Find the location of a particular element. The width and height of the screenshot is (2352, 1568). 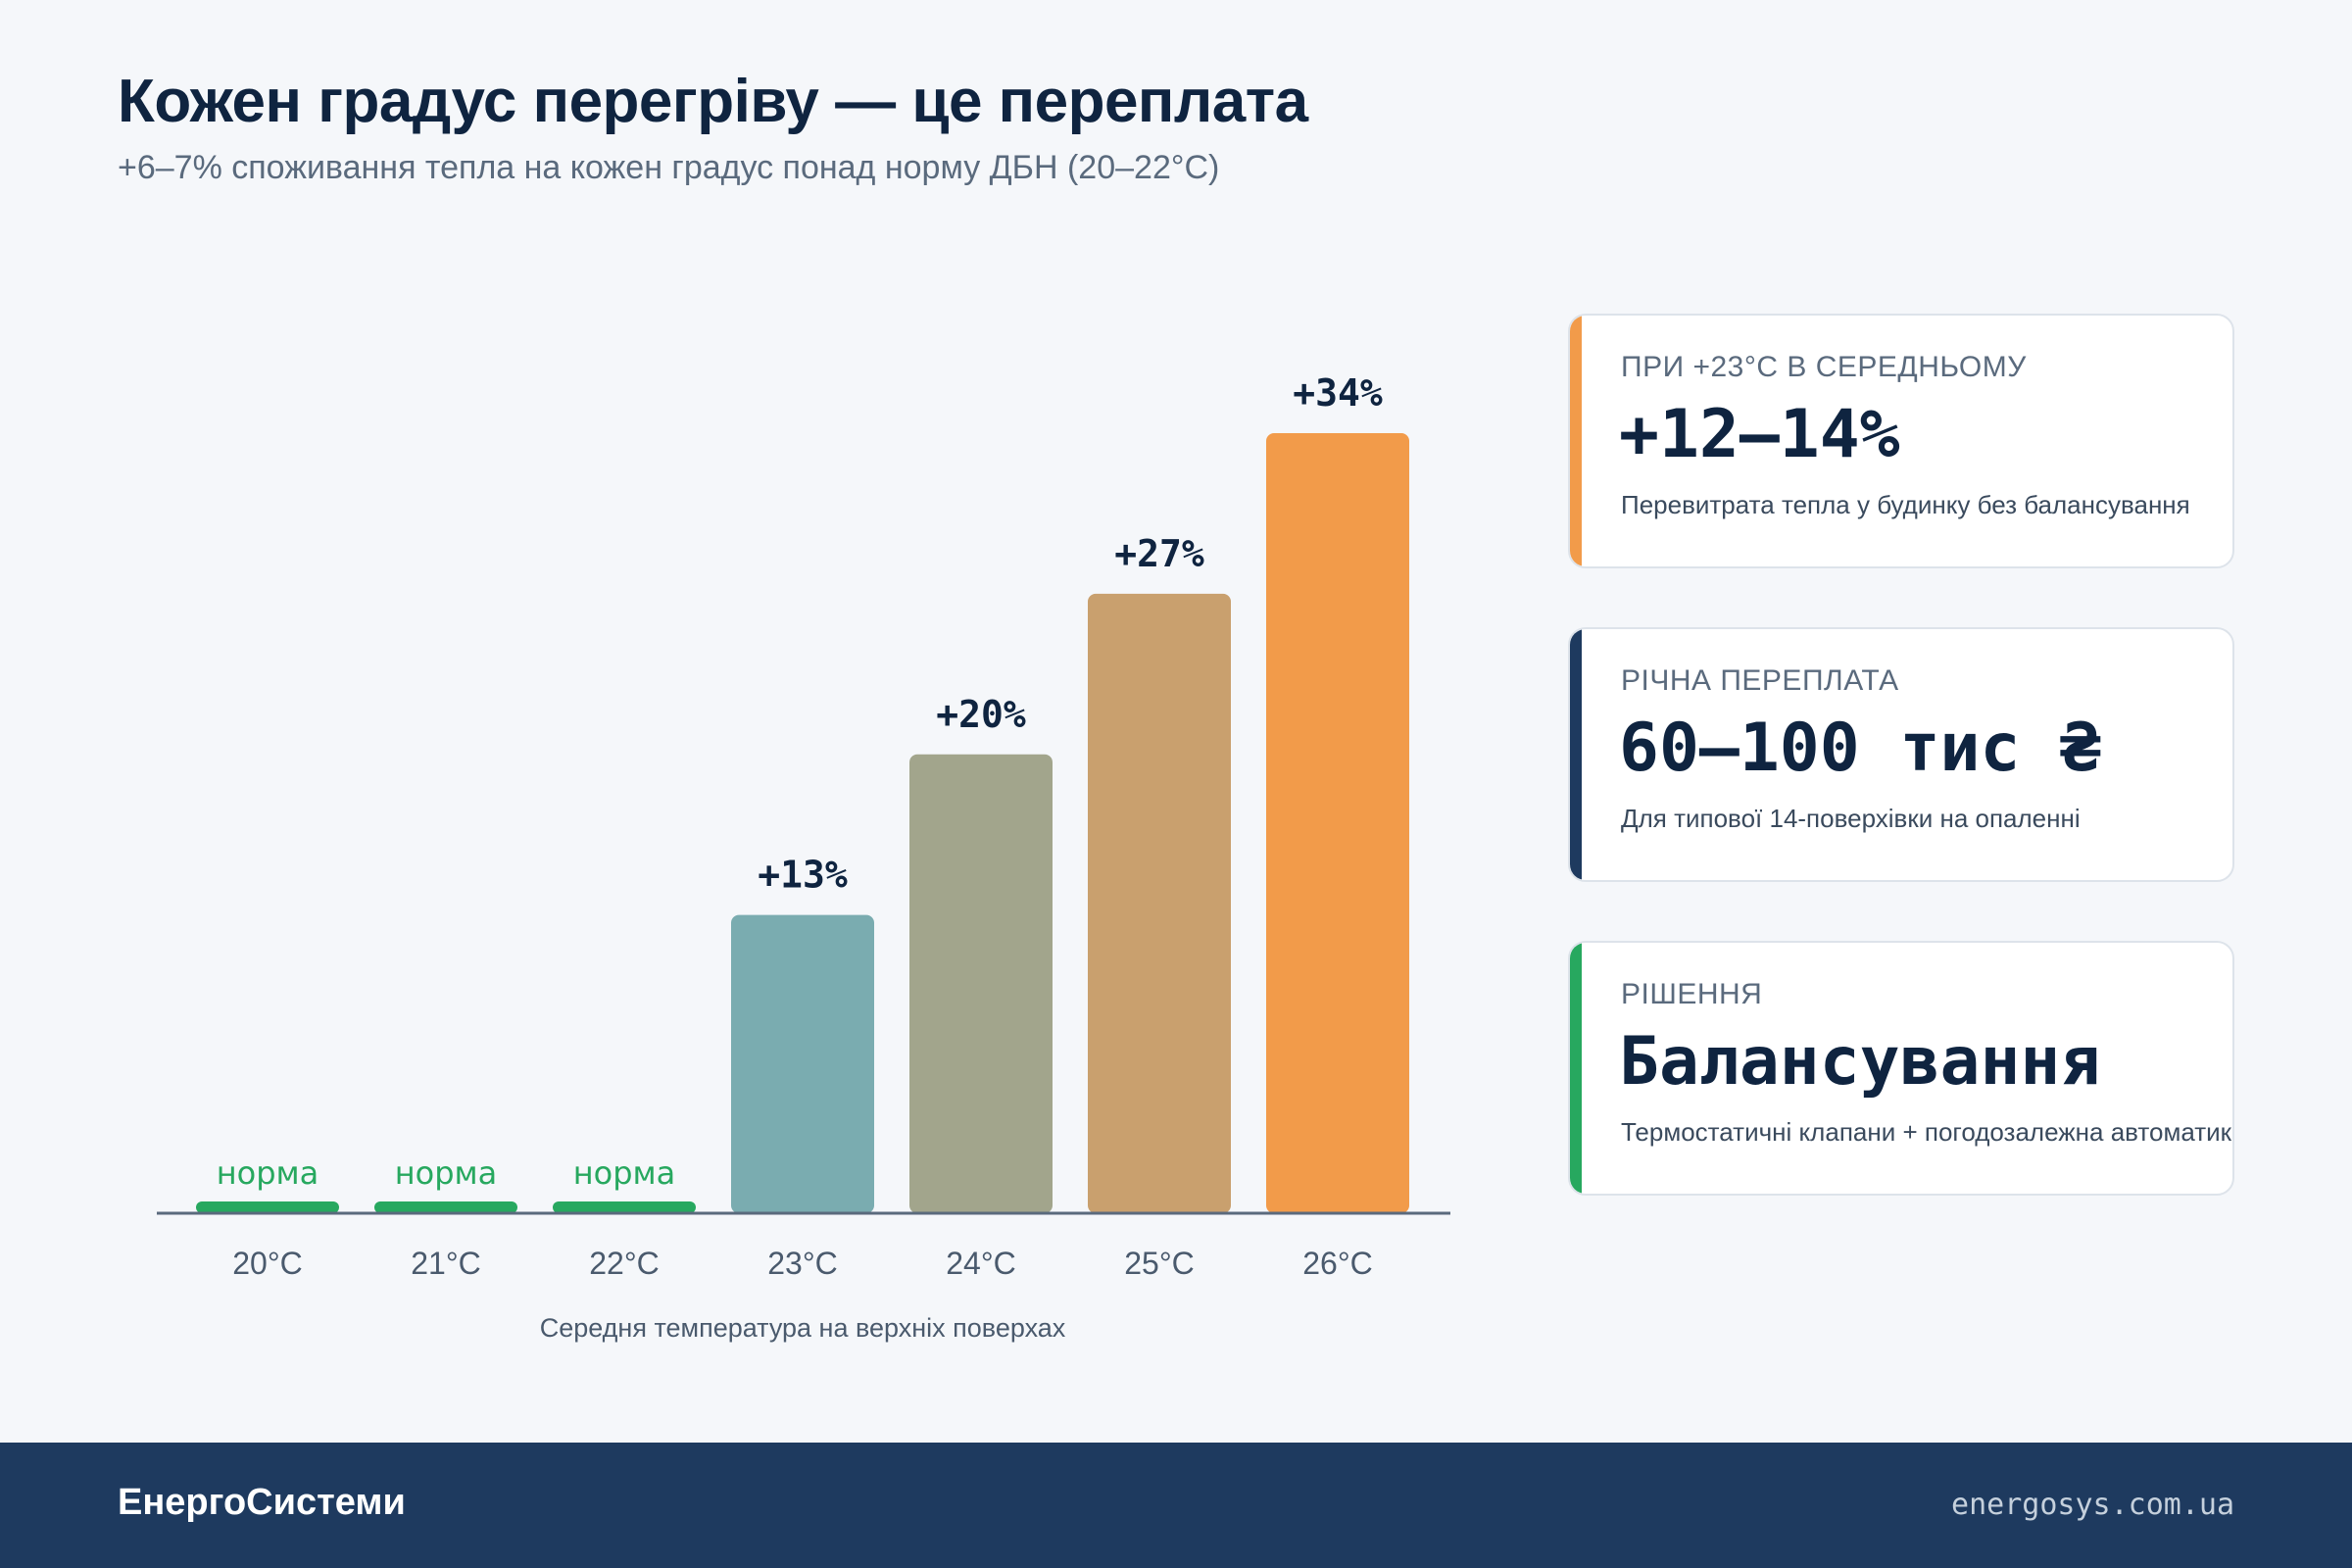

card-label: РІЧНА ПЕРЕПЛАТА is located at coordinates (1760, 680).